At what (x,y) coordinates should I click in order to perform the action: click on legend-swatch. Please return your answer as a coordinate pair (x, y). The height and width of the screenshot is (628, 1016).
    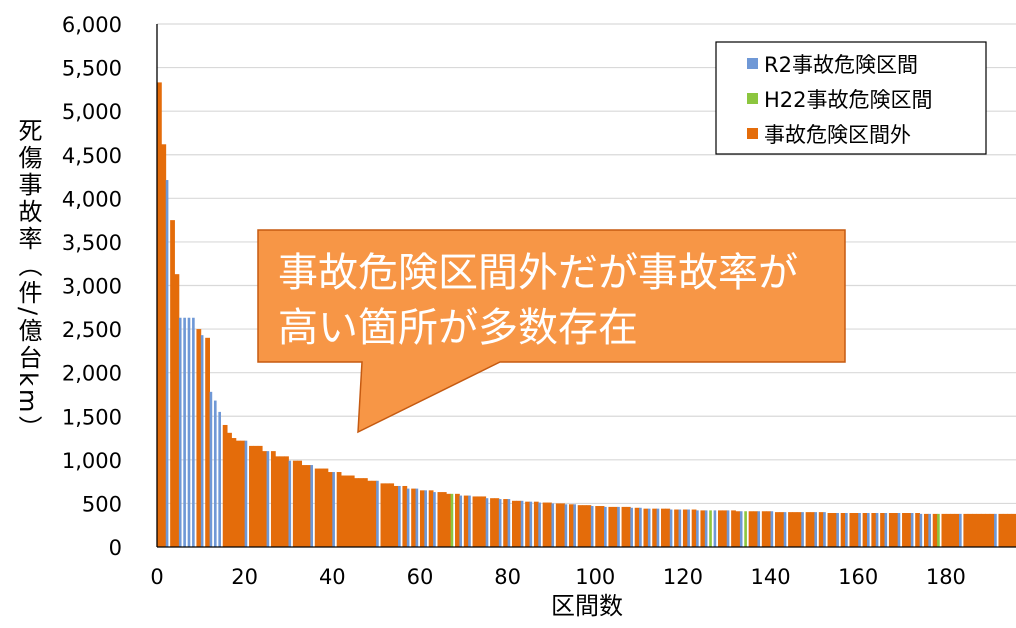
    Looking at the image, I should click on (752, 98).